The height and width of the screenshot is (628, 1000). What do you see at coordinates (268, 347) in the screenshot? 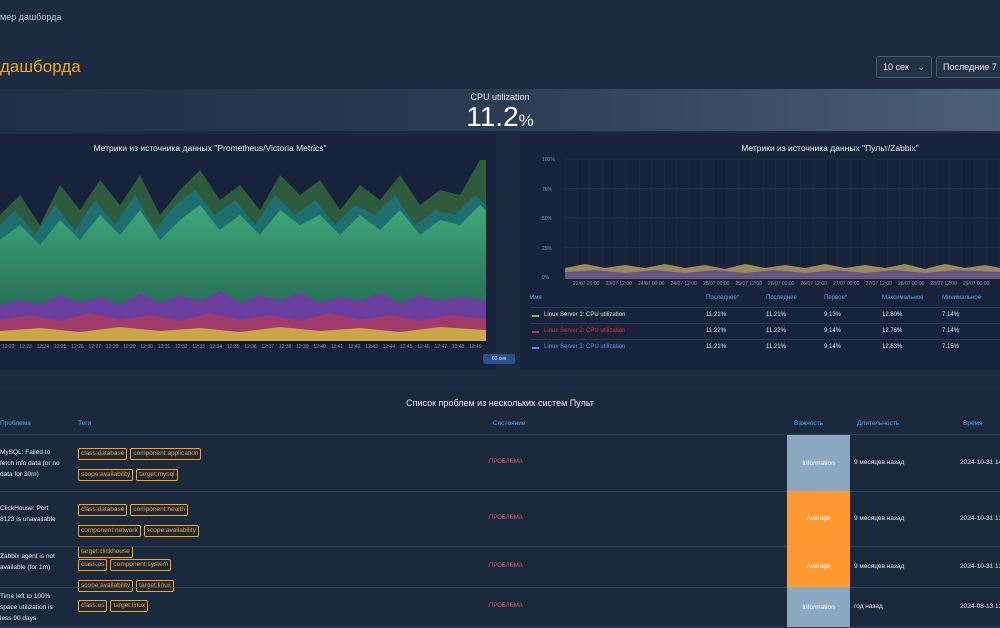
I see `x-tick-label: 12:37` at bounding box center [268, 347].